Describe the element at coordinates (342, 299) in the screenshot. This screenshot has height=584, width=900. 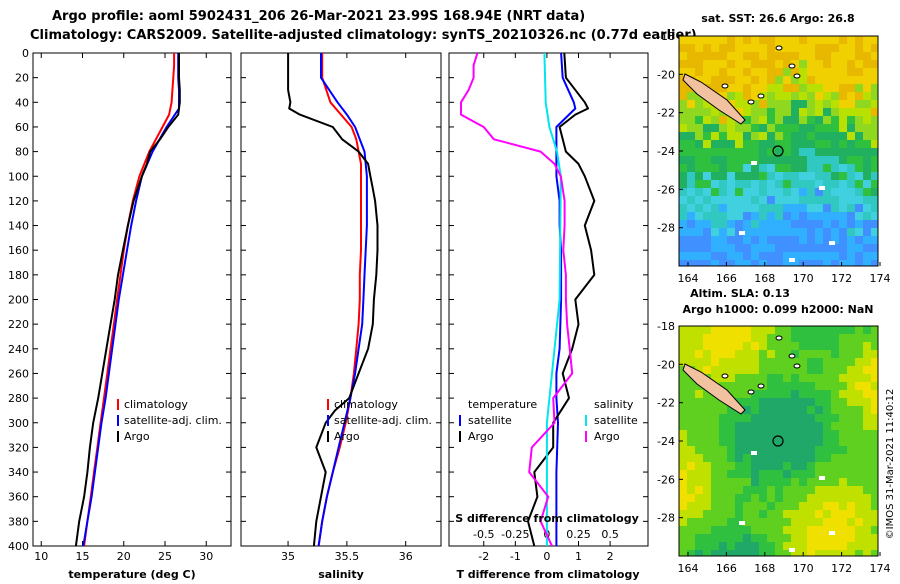
I see `series-line-satellite-adj-clim-` at that location.